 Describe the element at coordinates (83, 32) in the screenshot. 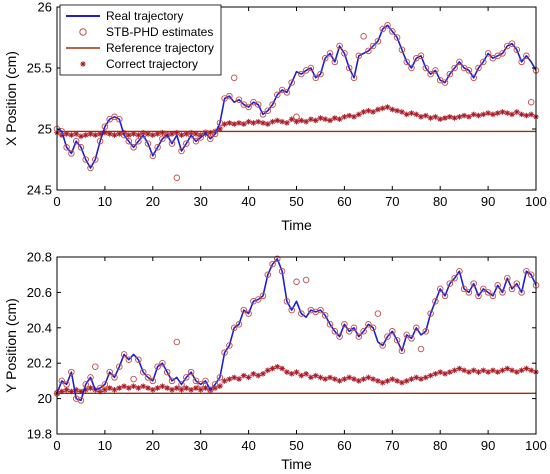

I see `legend-estimate-swatch` at that location.